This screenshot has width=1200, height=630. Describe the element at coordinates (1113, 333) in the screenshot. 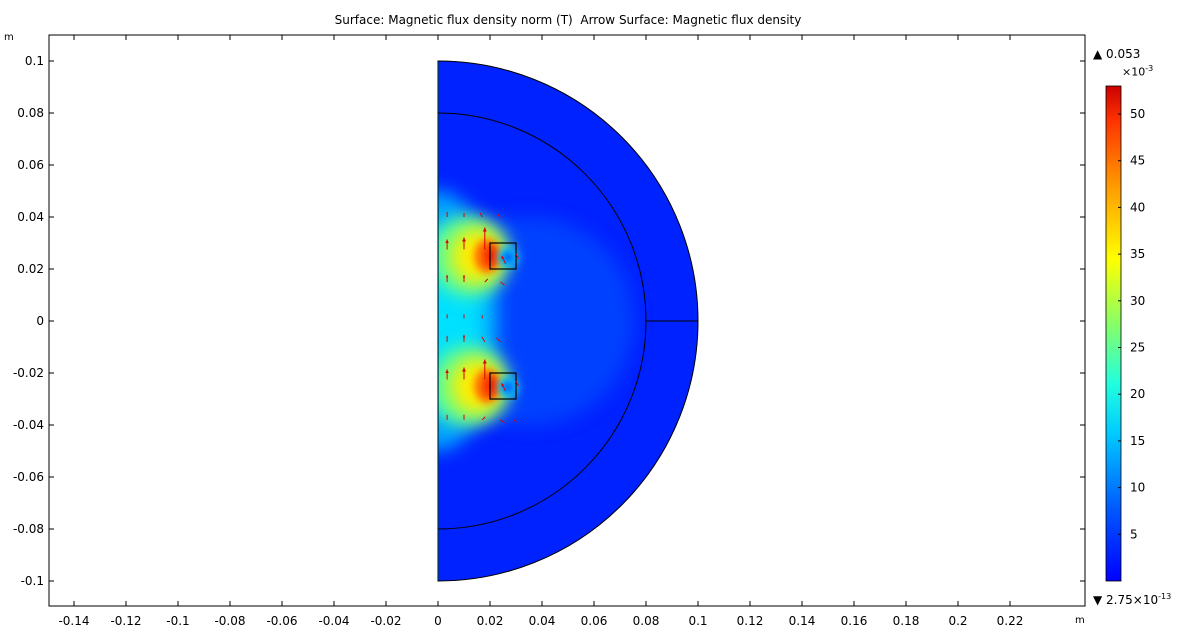

I see `colorbar-gradient` at that location.